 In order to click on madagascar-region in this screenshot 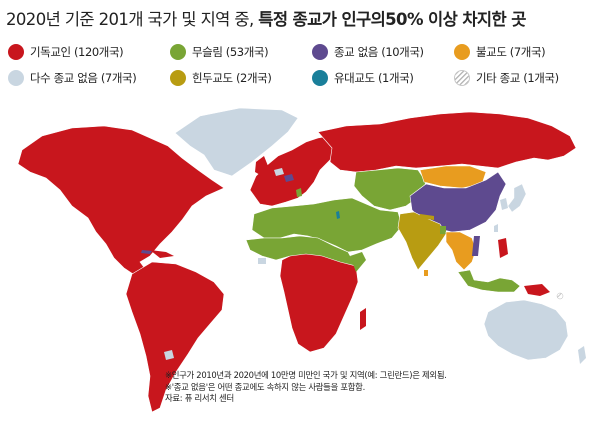, I will do `click(363, 319)`.